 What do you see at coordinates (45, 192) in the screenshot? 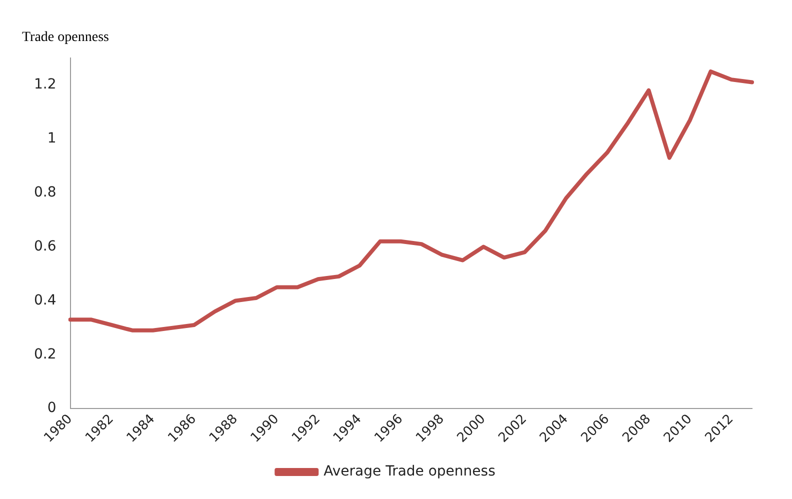
I see `y-tick-label: 0.8` at bounding box center [45, 192].